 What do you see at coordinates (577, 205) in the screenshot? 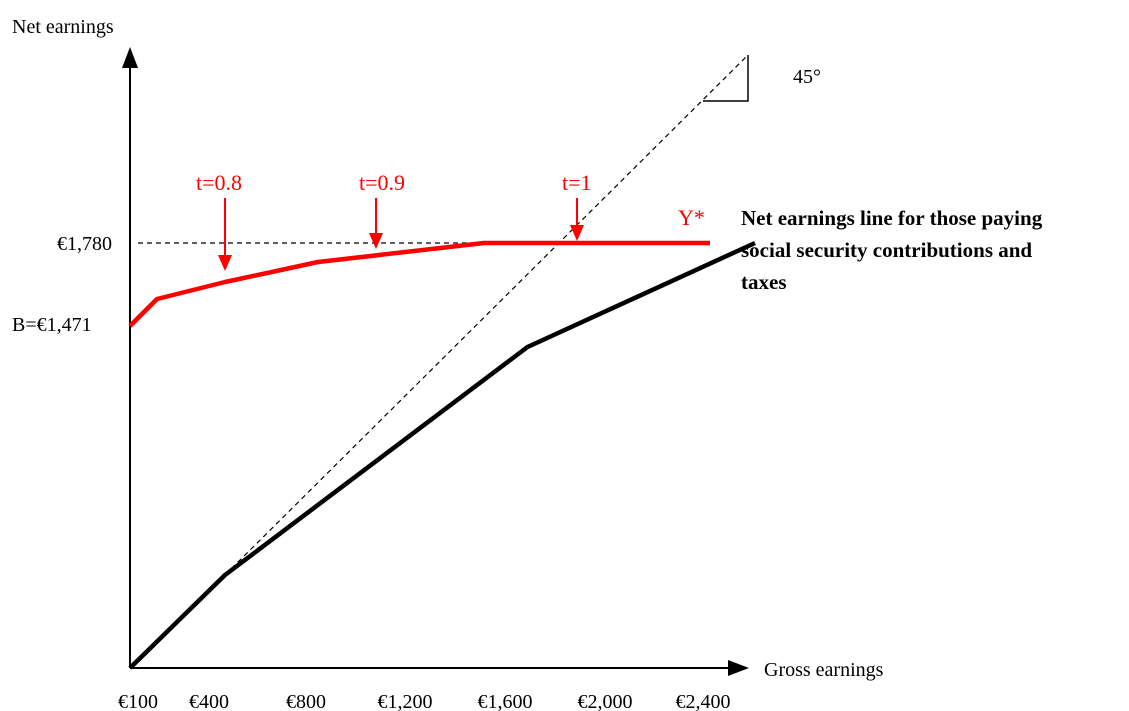
I see `annotation-t1: t=1` at bounding box center [577, 205].